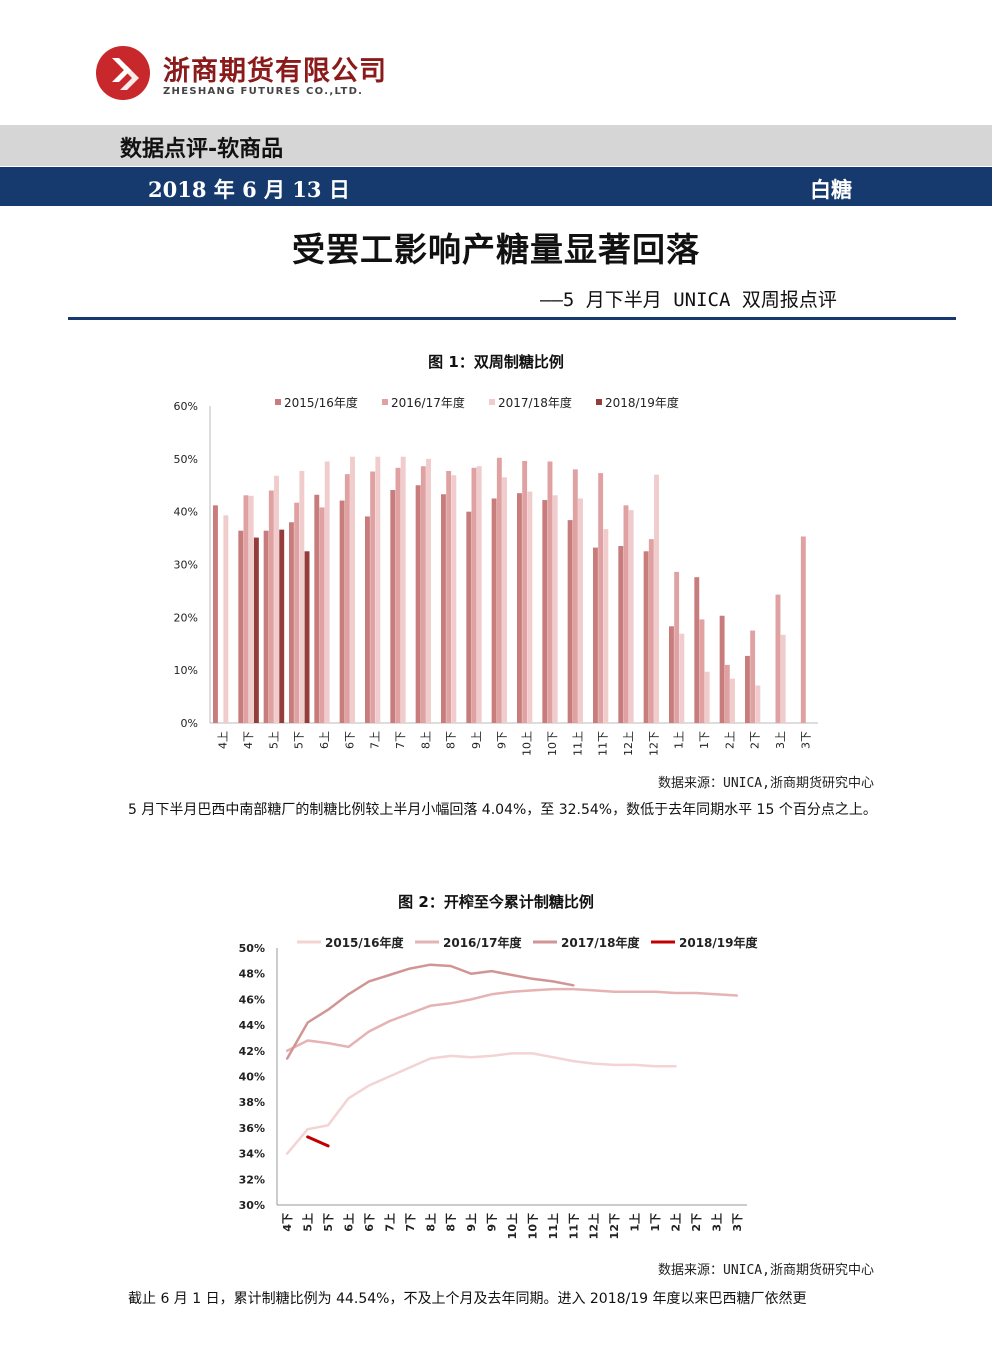 Image resolution: width=992 pixels, height=1346 pixels. I want to click on y-tick-label: 34%, so click(252, 1154).